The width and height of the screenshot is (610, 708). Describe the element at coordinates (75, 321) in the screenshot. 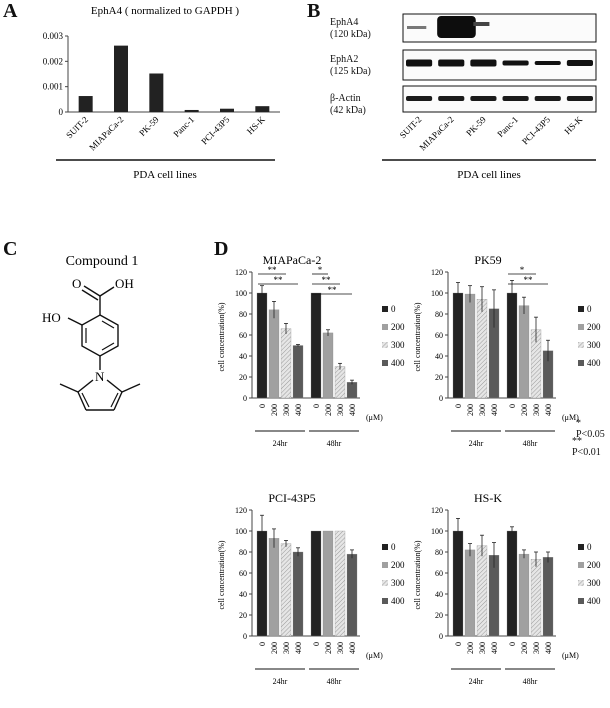

I see `phenol-bond` at that location.